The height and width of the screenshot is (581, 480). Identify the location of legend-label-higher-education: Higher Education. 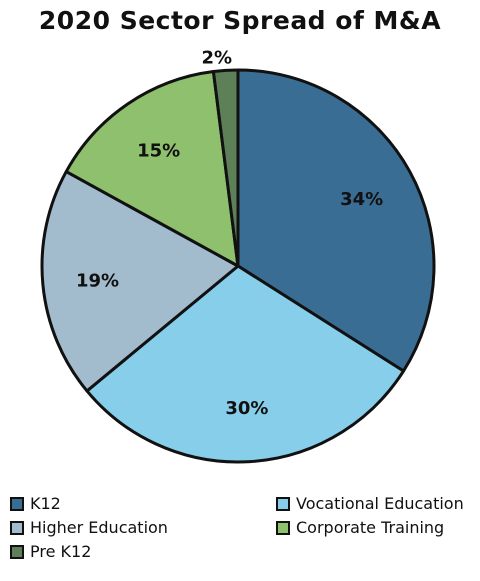
(99, 527).